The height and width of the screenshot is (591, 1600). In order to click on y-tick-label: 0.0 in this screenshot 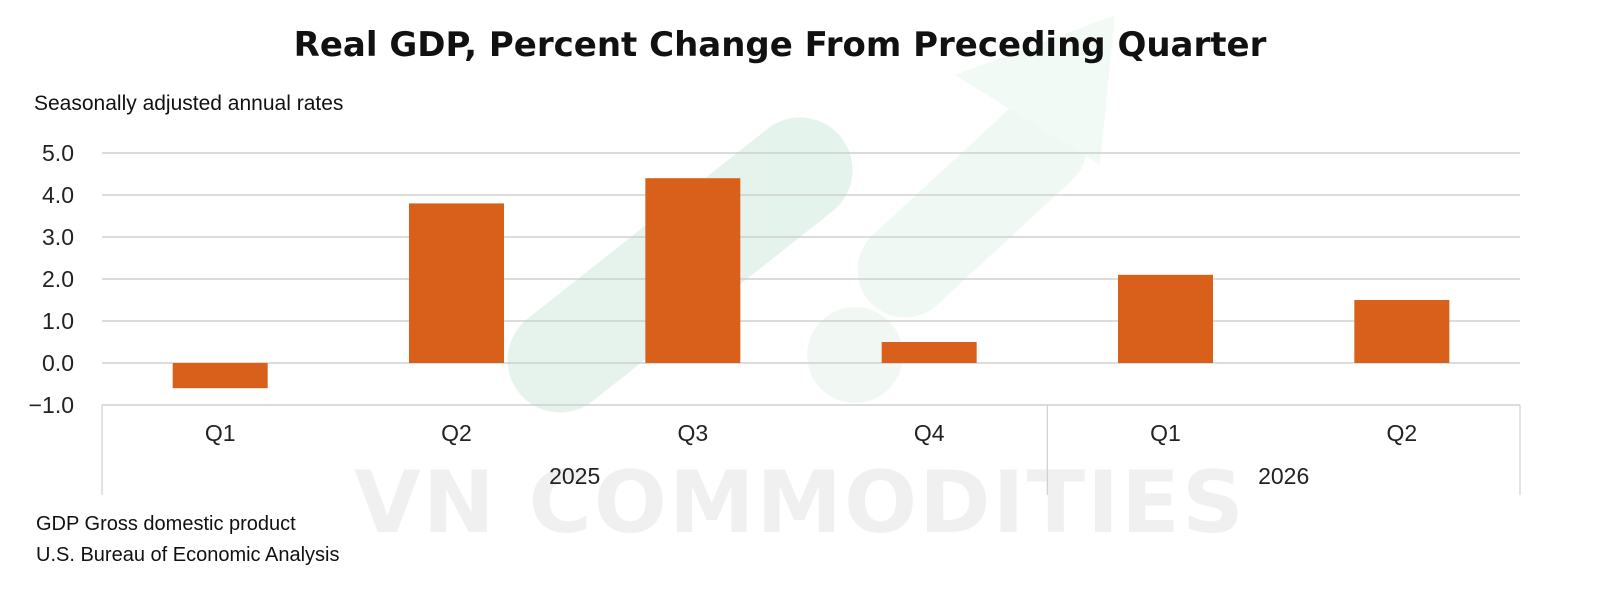, I will do `click(58, 363)`.